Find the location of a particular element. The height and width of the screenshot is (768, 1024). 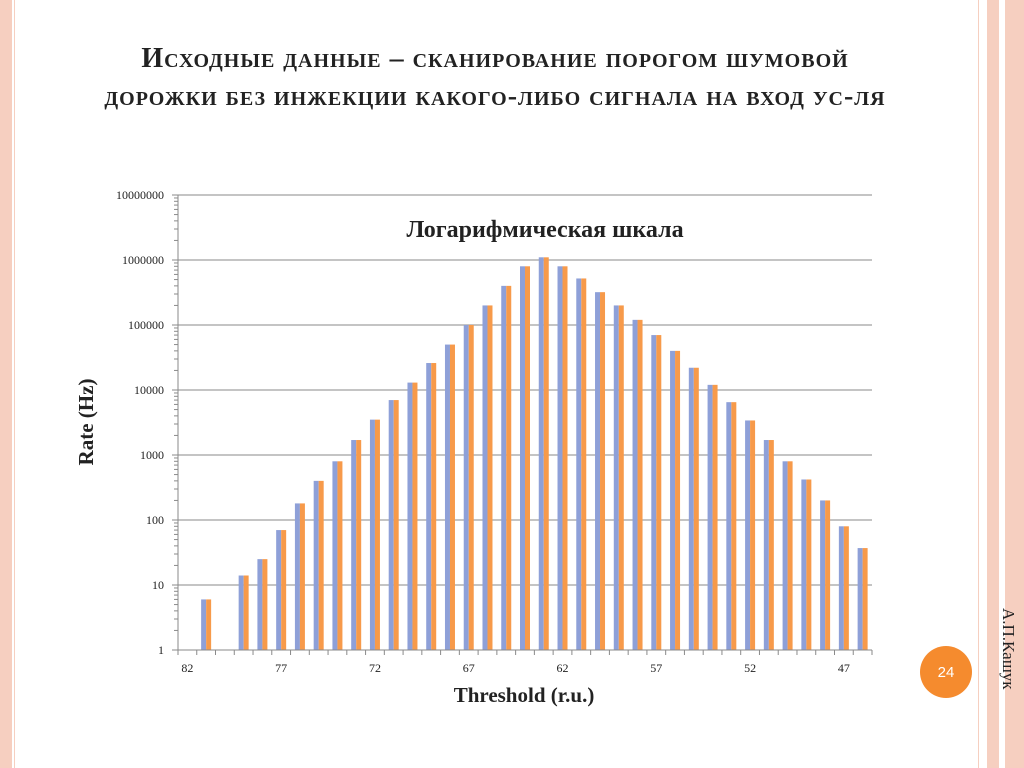

chart-title: Логарифмическая шкала is located at coordinates (544, 230).